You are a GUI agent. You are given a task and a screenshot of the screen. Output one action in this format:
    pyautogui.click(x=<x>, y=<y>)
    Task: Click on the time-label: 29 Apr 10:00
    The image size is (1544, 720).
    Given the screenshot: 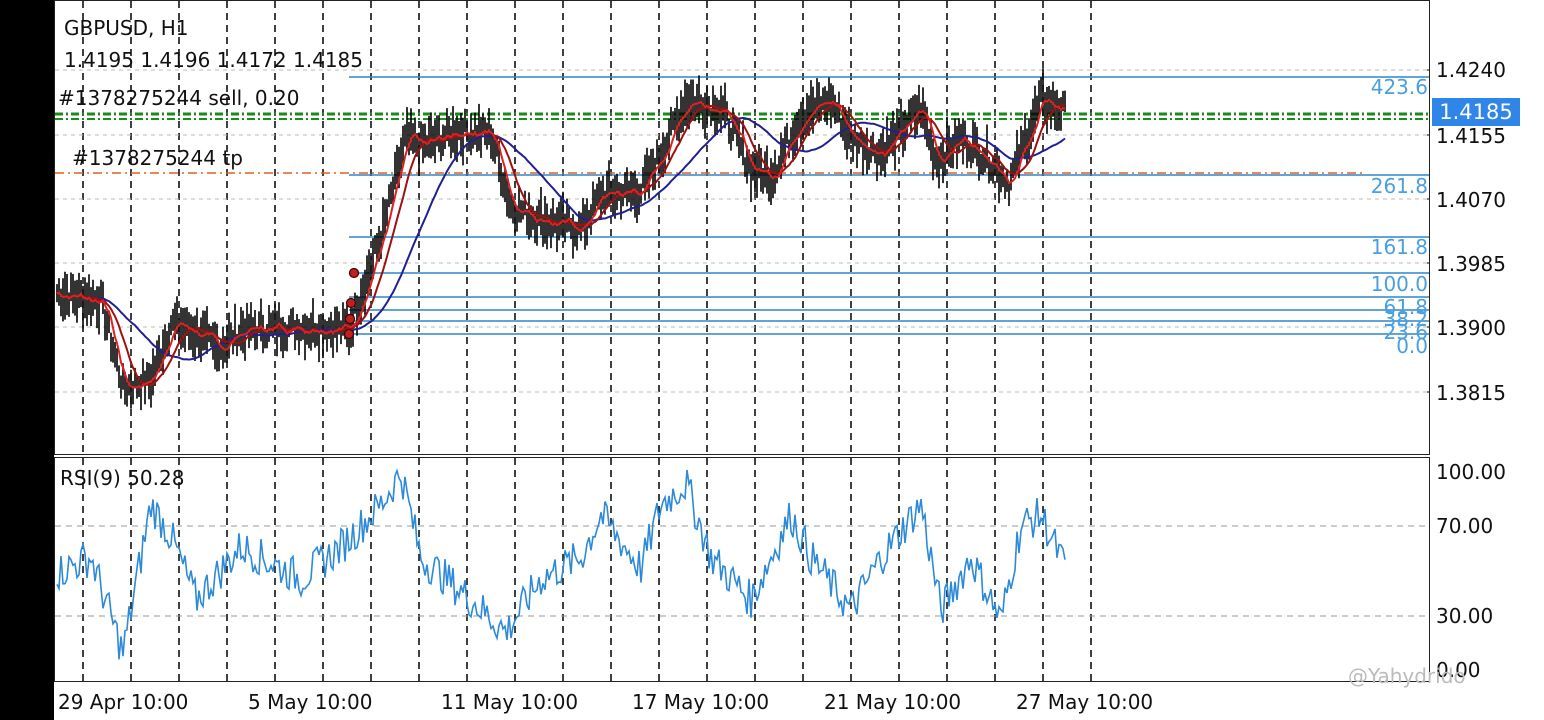 What is the action you would take?
    pyautogui.click(x=123, y=702)
    